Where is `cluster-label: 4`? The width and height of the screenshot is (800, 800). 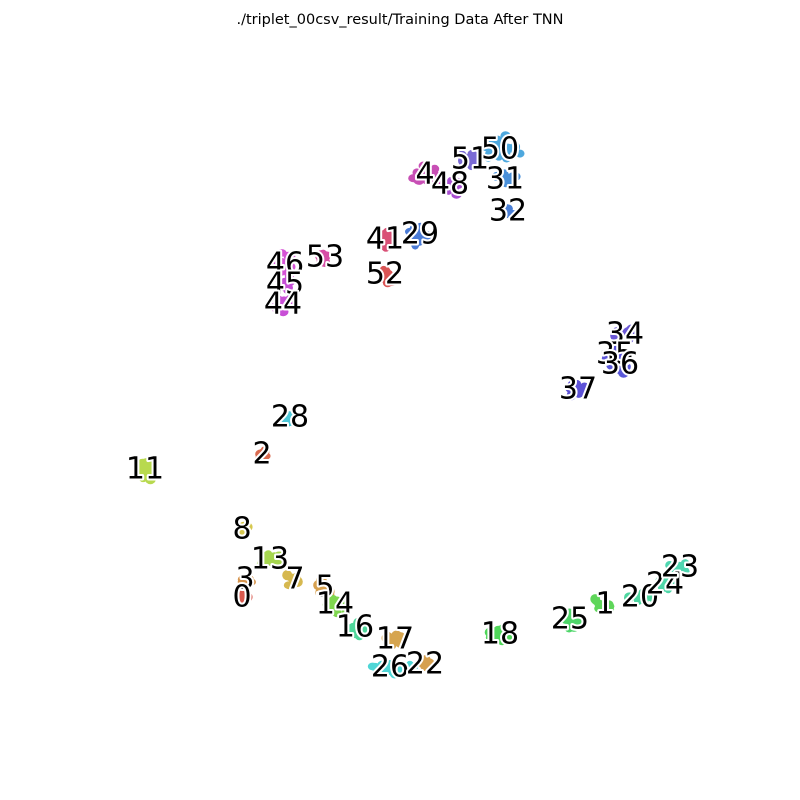
cluster-label: 4 is located at coordinates (424, 174).